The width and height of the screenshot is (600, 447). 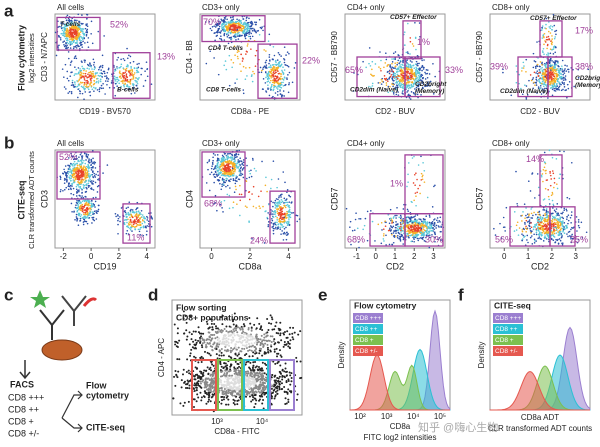 I want to click on x-axis-label: CD2 - BUV, so click(x=395, y=111).